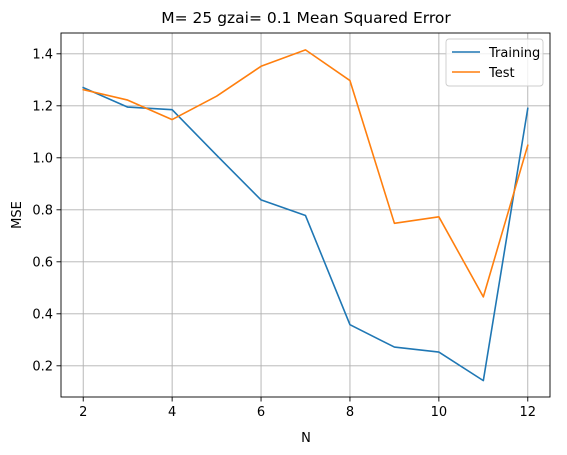 Image resolution: width=567 pixels, height=455 pixels. Describe the element at coordinates (514, 53) in the screenshot. I see `legend-label-training: Training` at that location.